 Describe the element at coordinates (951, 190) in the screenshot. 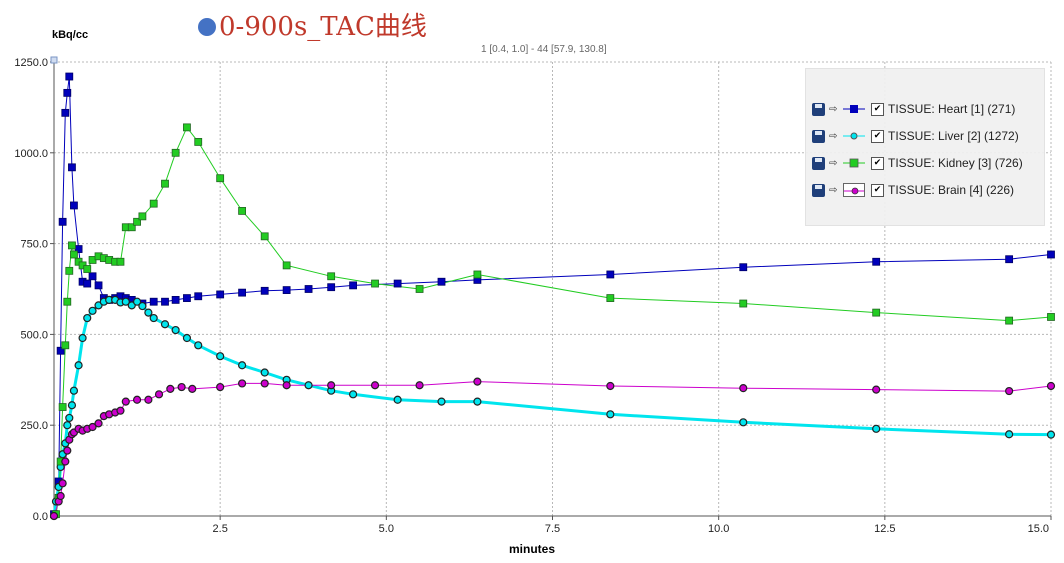

I see `legend-label-brain: TISSUE: Brain [4] (226)` at that location.